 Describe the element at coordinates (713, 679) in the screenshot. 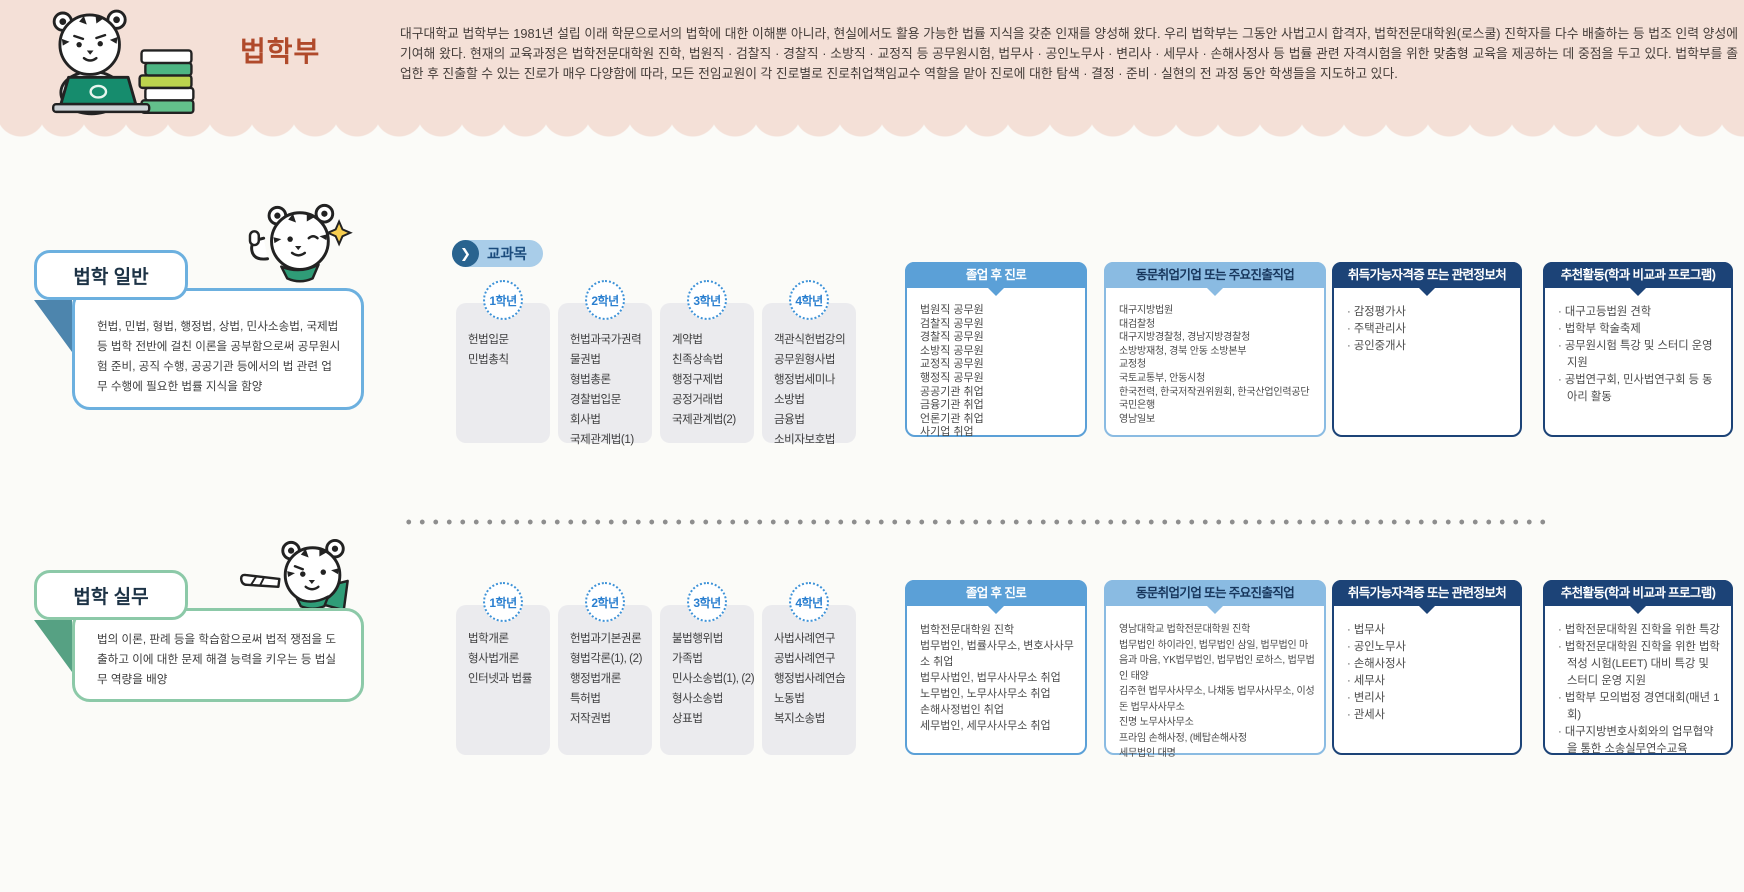

I see `course-item: 민사소송법(1), (2)` at that location.